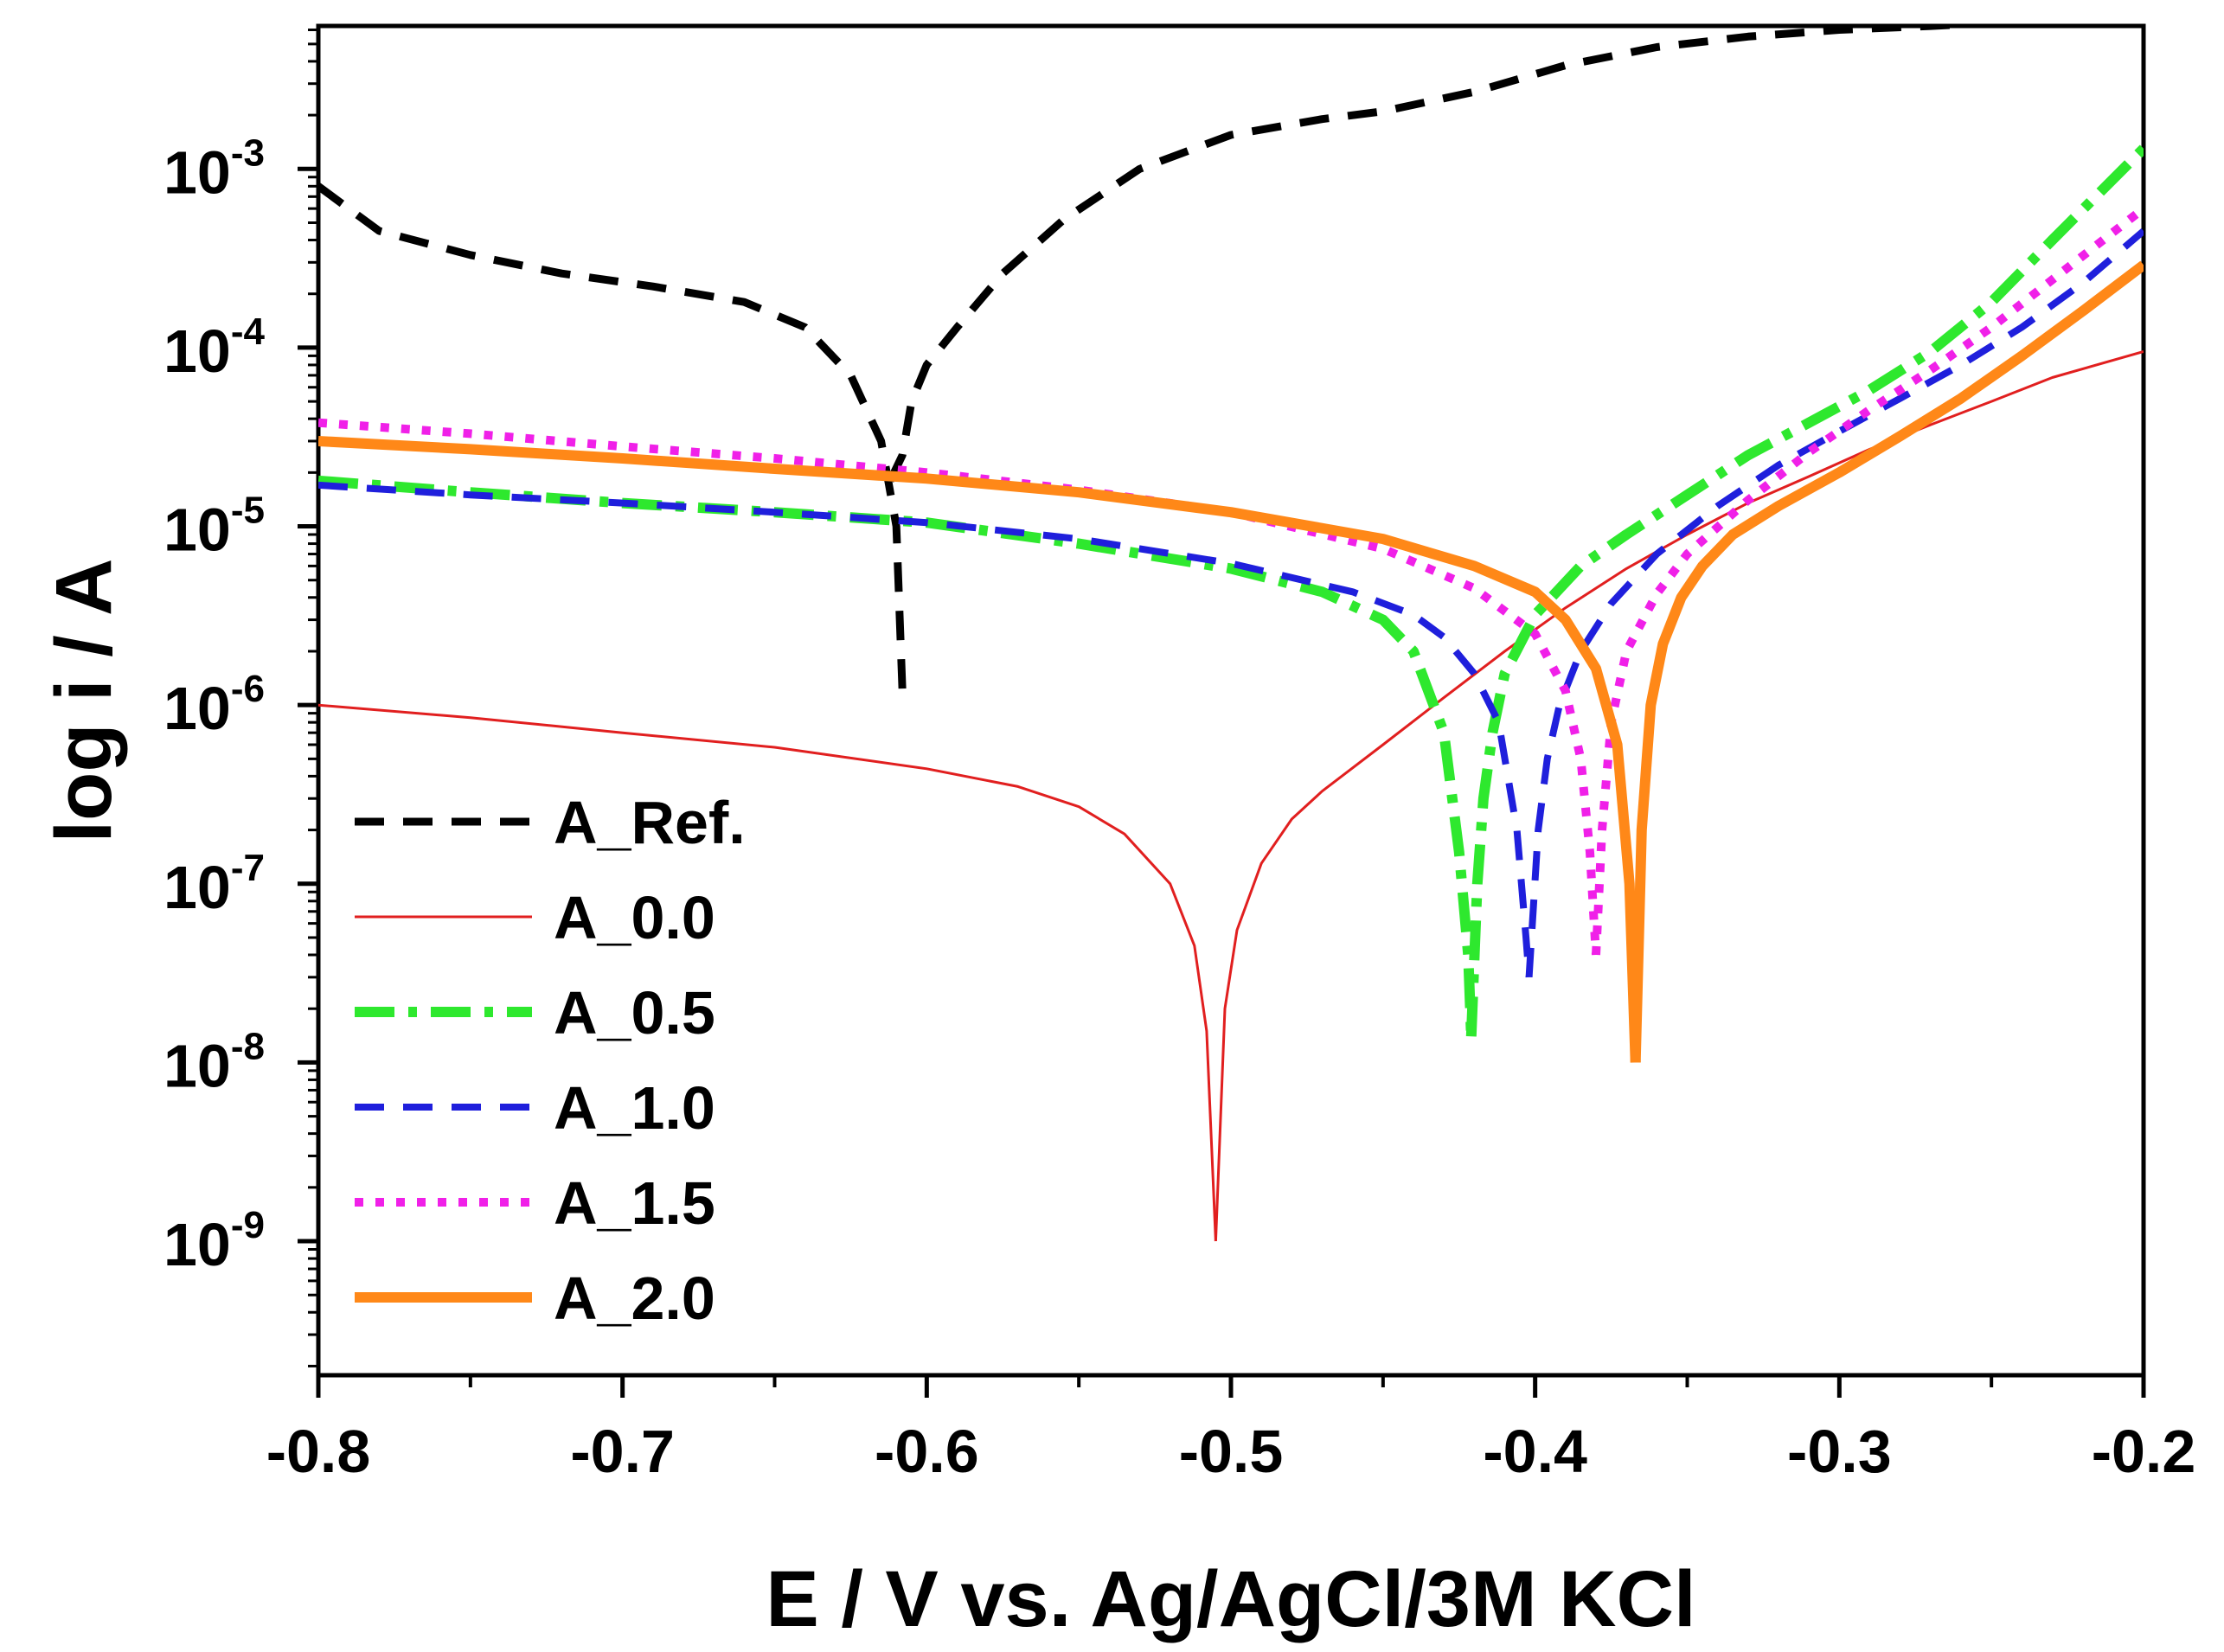 The width and height of the screenshot is (2224, 1652). What do you see at coordinates (214, 1062) in the screenshot?
I see `y-tick-label: 10⁻⁸` at bounding box center [214, 1062].